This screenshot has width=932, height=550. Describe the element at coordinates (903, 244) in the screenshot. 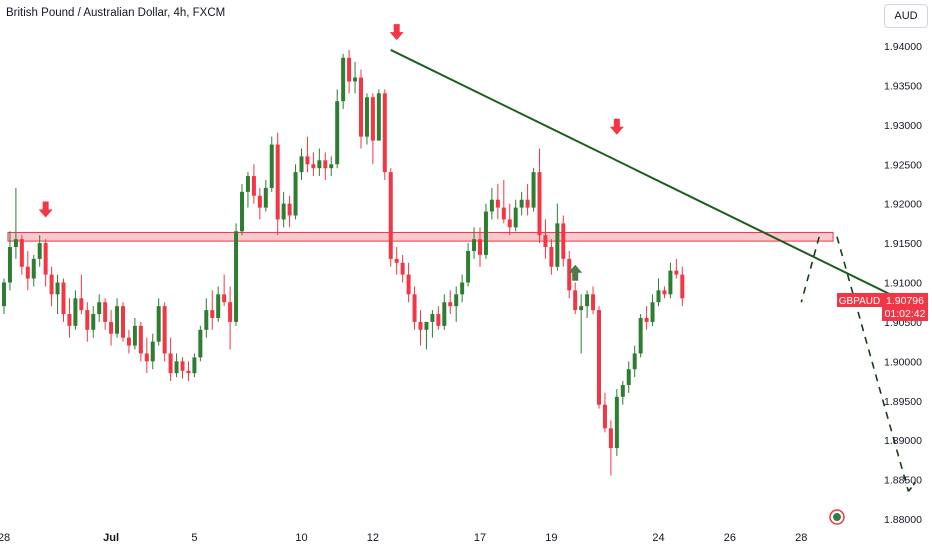

I see `y-axis-tick-label: 1.91500` at that location.